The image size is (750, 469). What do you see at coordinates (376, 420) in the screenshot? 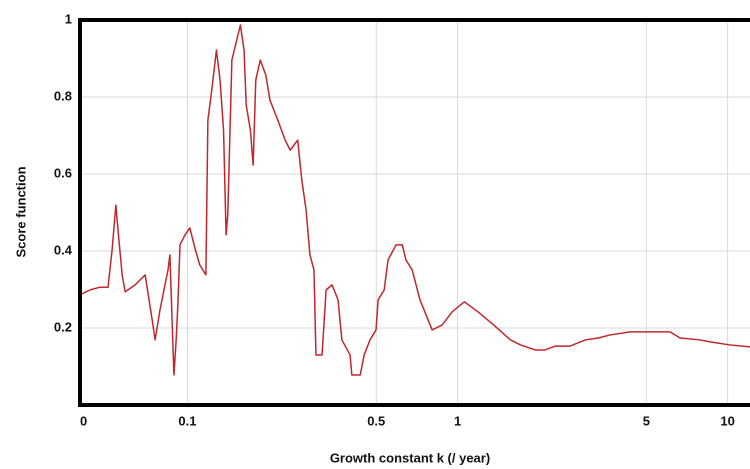
I see `x-tick-label: 0.5` at bounding box center [376, 420].